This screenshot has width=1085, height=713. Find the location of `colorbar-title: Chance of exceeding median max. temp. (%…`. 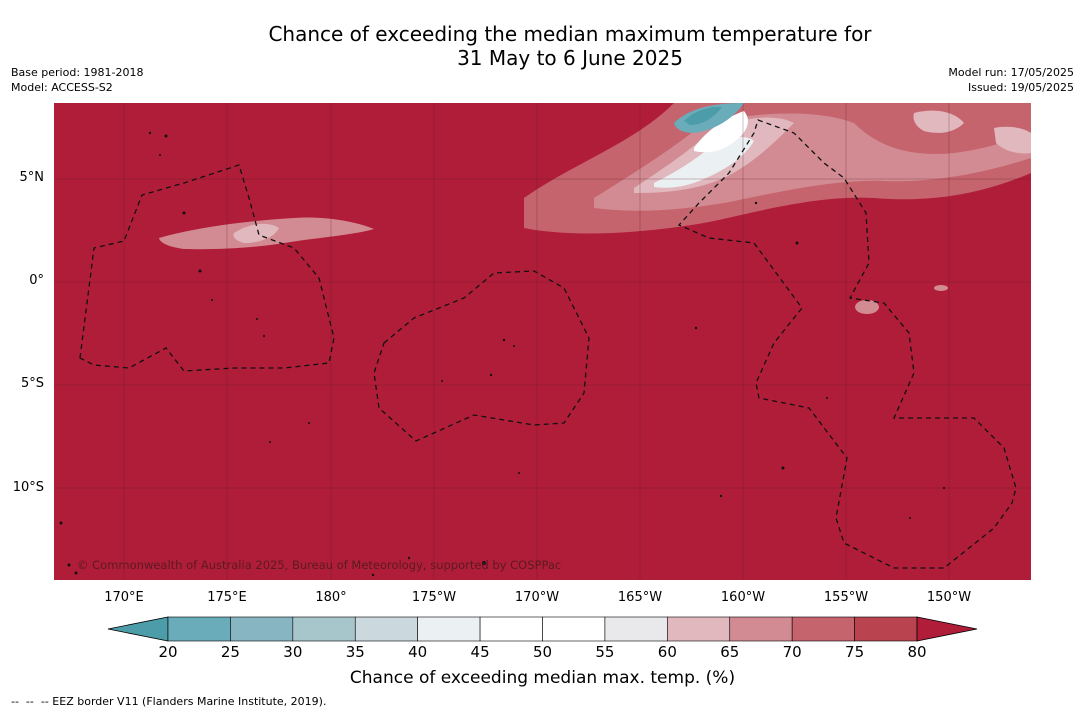

colorbar-title: Chance of exceeding median max. temp. (%… is located at coordinates (542, 678).